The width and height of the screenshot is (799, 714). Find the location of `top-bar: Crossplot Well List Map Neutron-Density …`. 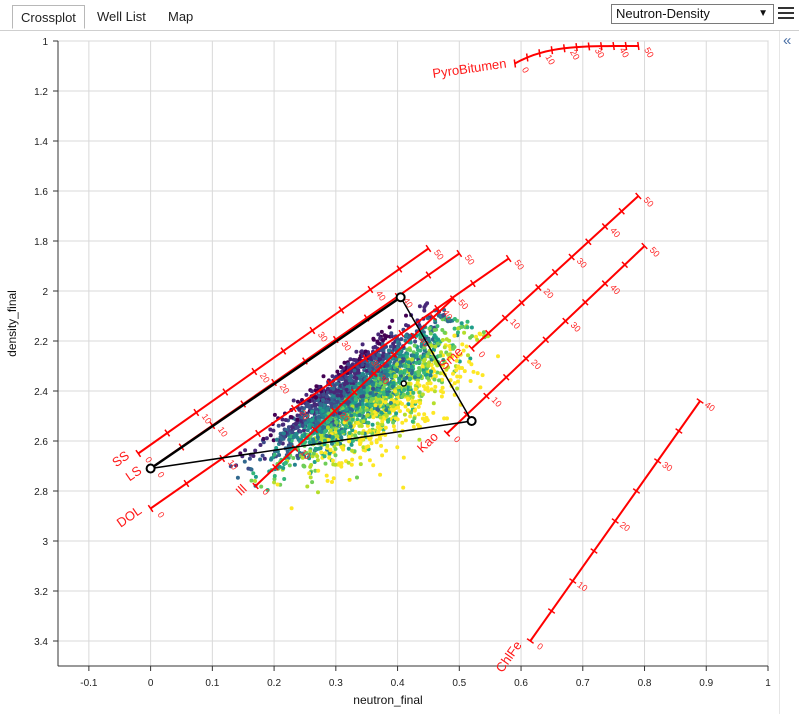

top-bar: Crossplot Well List Map Neutron-Density … is located at coordinates (399, 15).